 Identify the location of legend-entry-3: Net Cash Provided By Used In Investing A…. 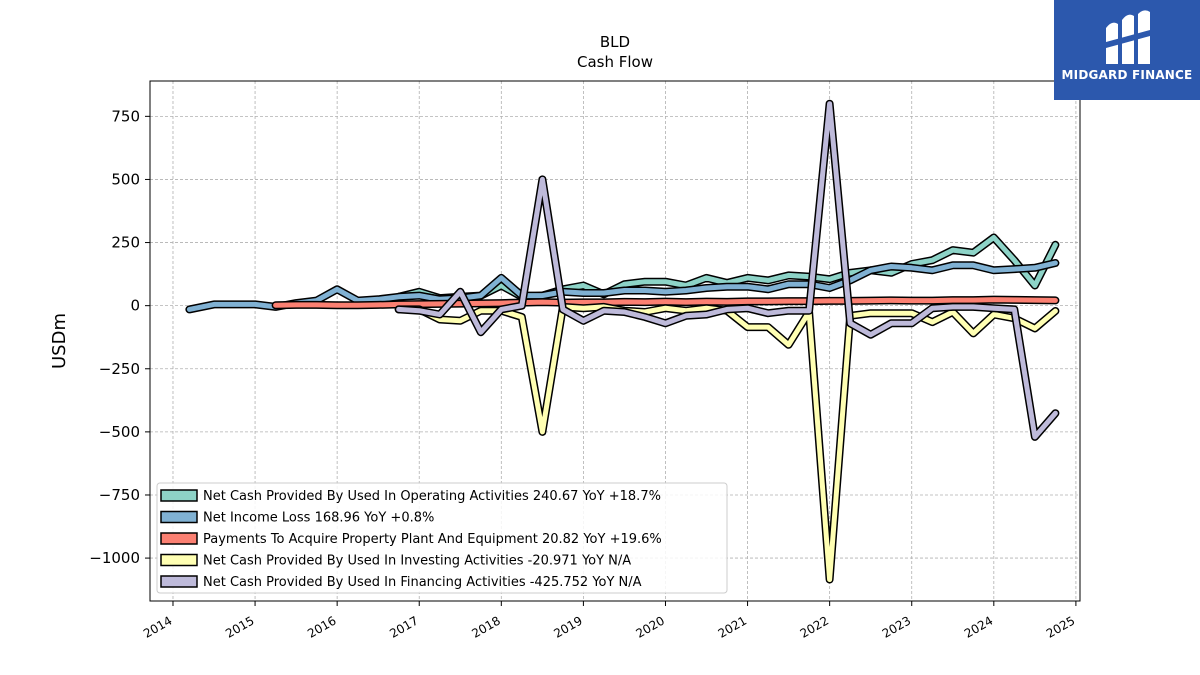
(417, 561).